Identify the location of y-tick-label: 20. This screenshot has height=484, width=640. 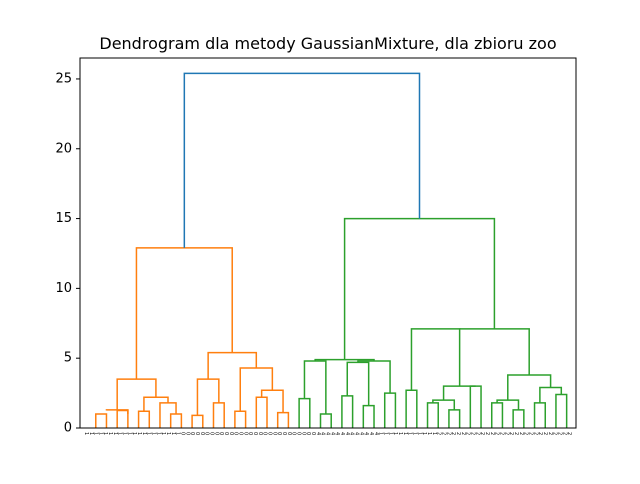
(63, 148).